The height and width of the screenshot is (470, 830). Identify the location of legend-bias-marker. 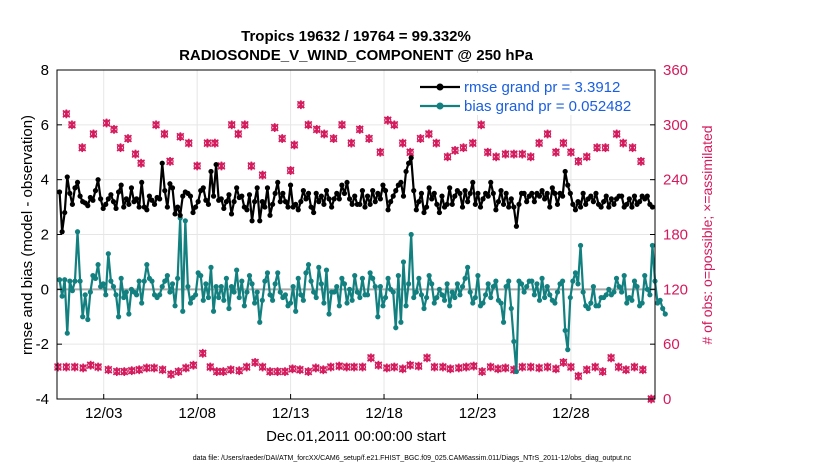
(440, 106).